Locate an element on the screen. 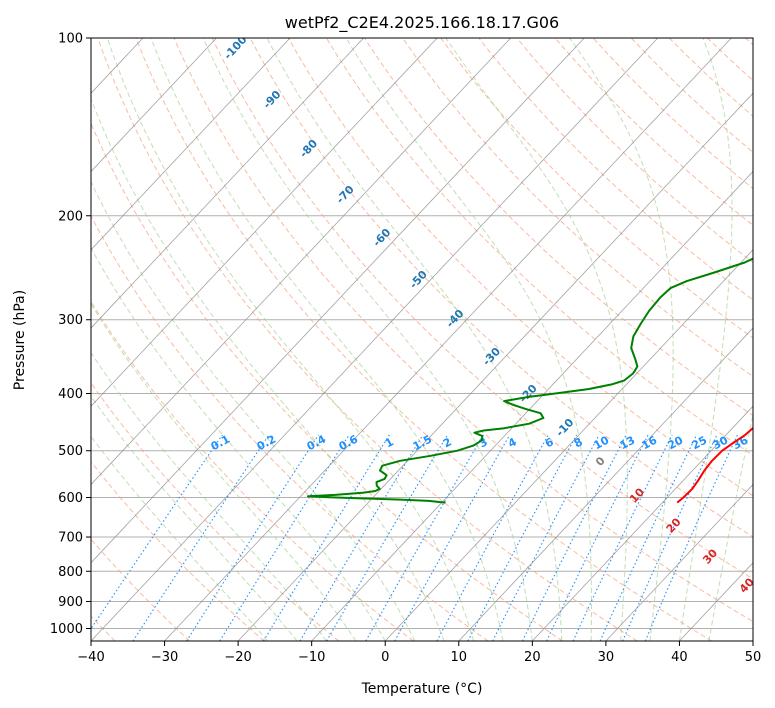 The image size is (775, 708). y-tick-label: 700 is located at coordinates (70, 538).